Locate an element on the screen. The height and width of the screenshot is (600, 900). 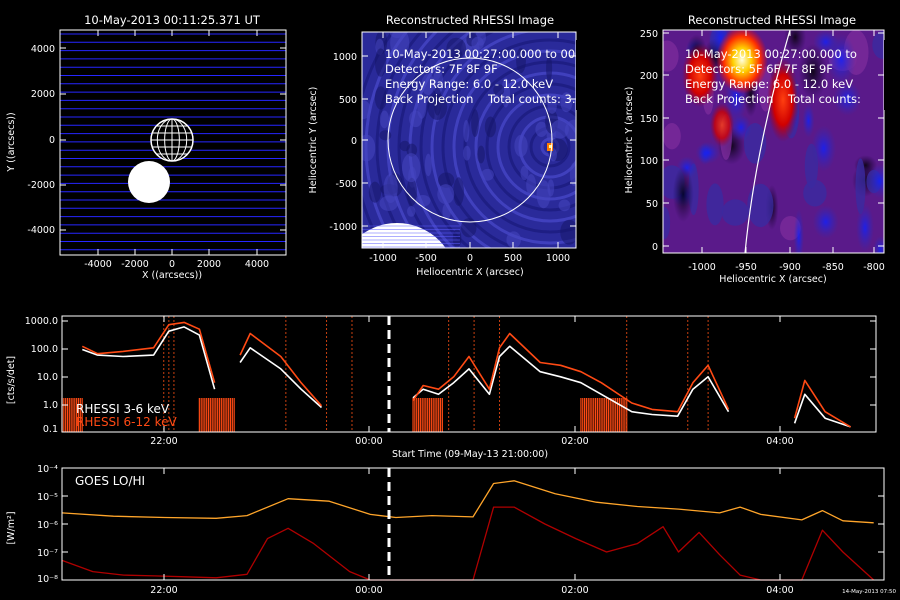
orbit-ytick: 2000 is located at coordinates (43, 94).